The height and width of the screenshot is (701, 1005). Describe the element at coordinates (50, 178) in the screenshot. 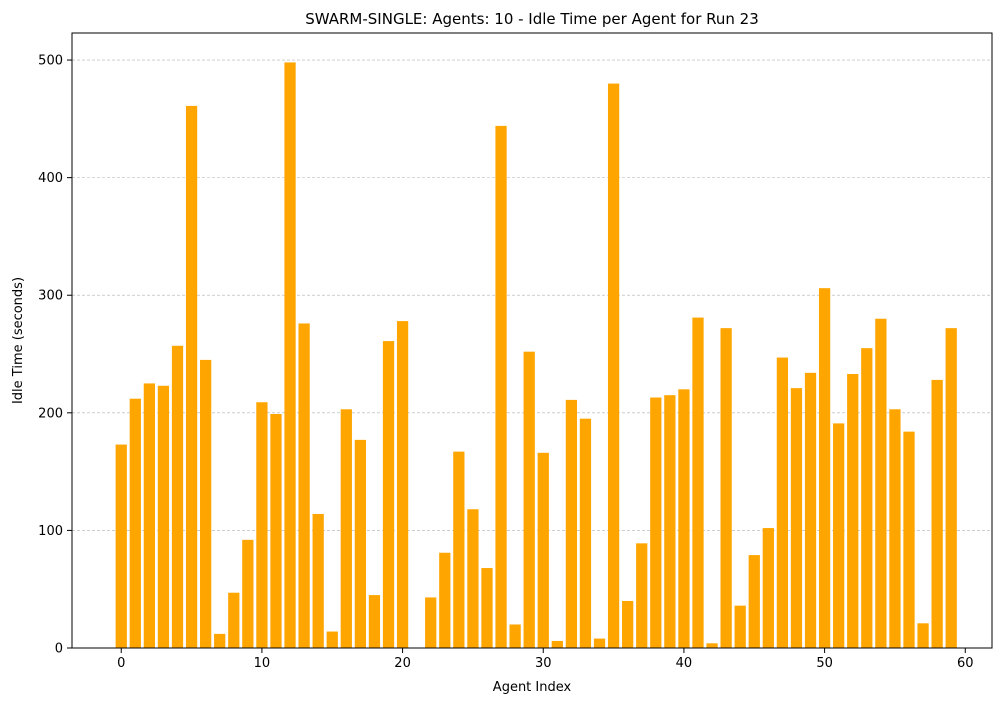

I see `y-tick-label: 400` at that location.